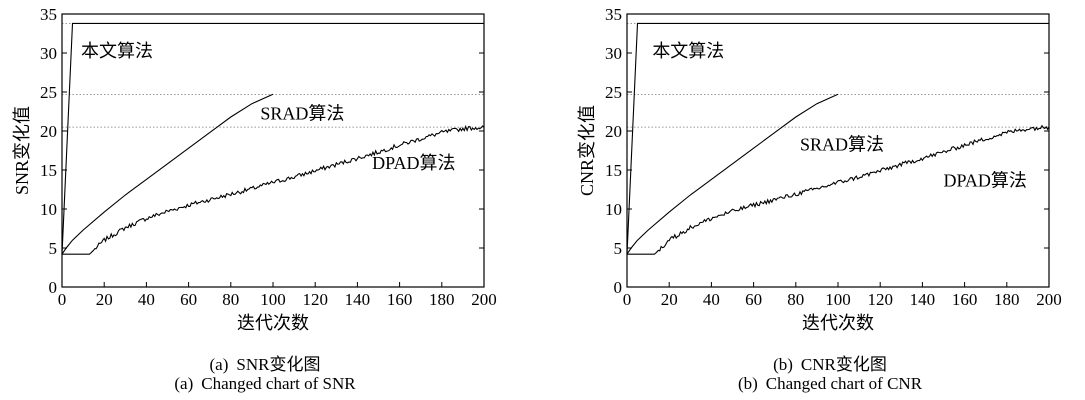 This screenshot has width=1085, height=400. I want to click on caption-prefix: (a), so click(219, 364).